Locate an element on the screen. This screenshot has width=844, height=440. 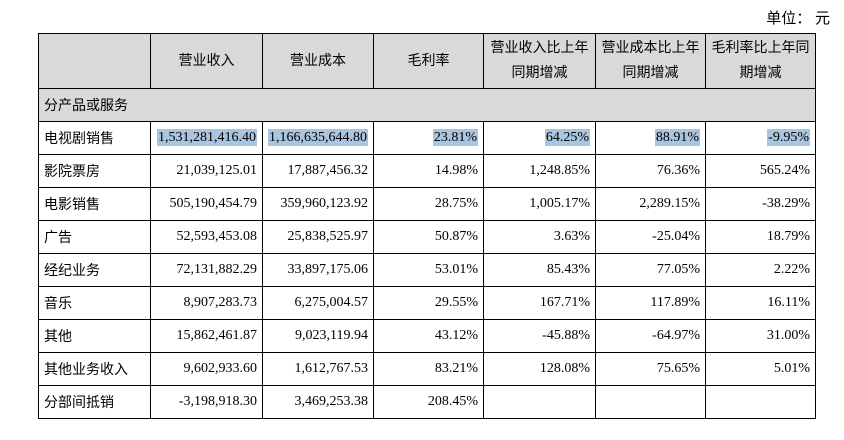
cell-category: 分部间抵销 is located at coordinates (94, 402).